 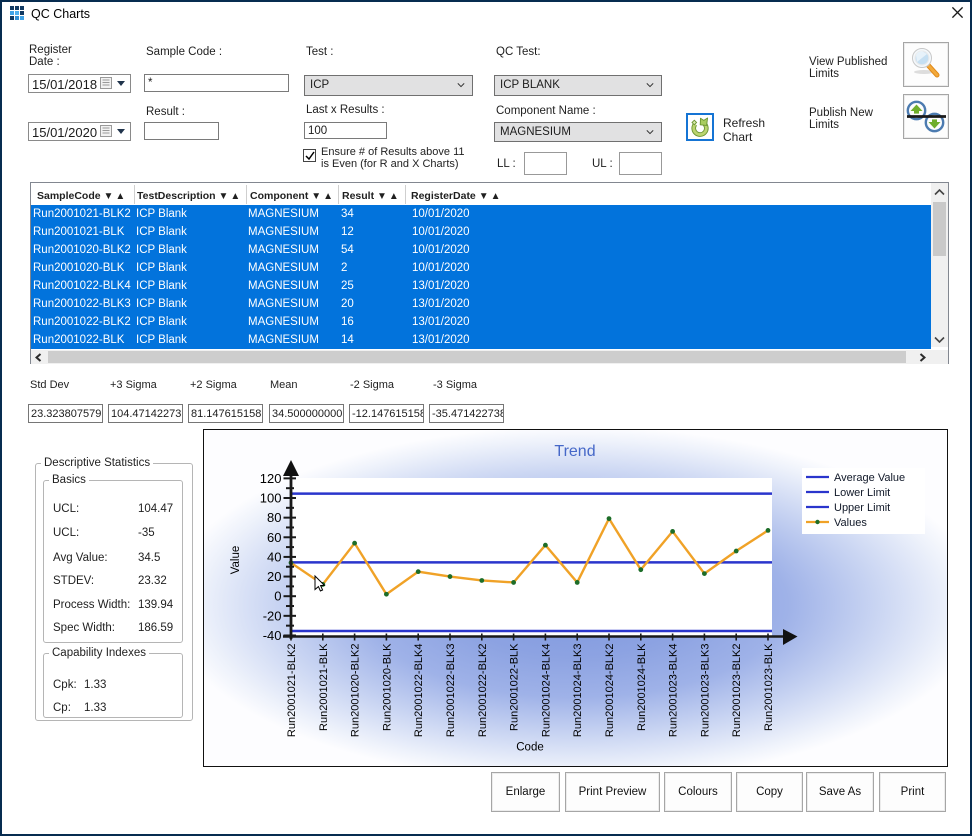 What do you see at coordinates (769, 687) in the screenshot?
I see `svg-text: Run2001023-BLK` at bounding box center [769, 687].